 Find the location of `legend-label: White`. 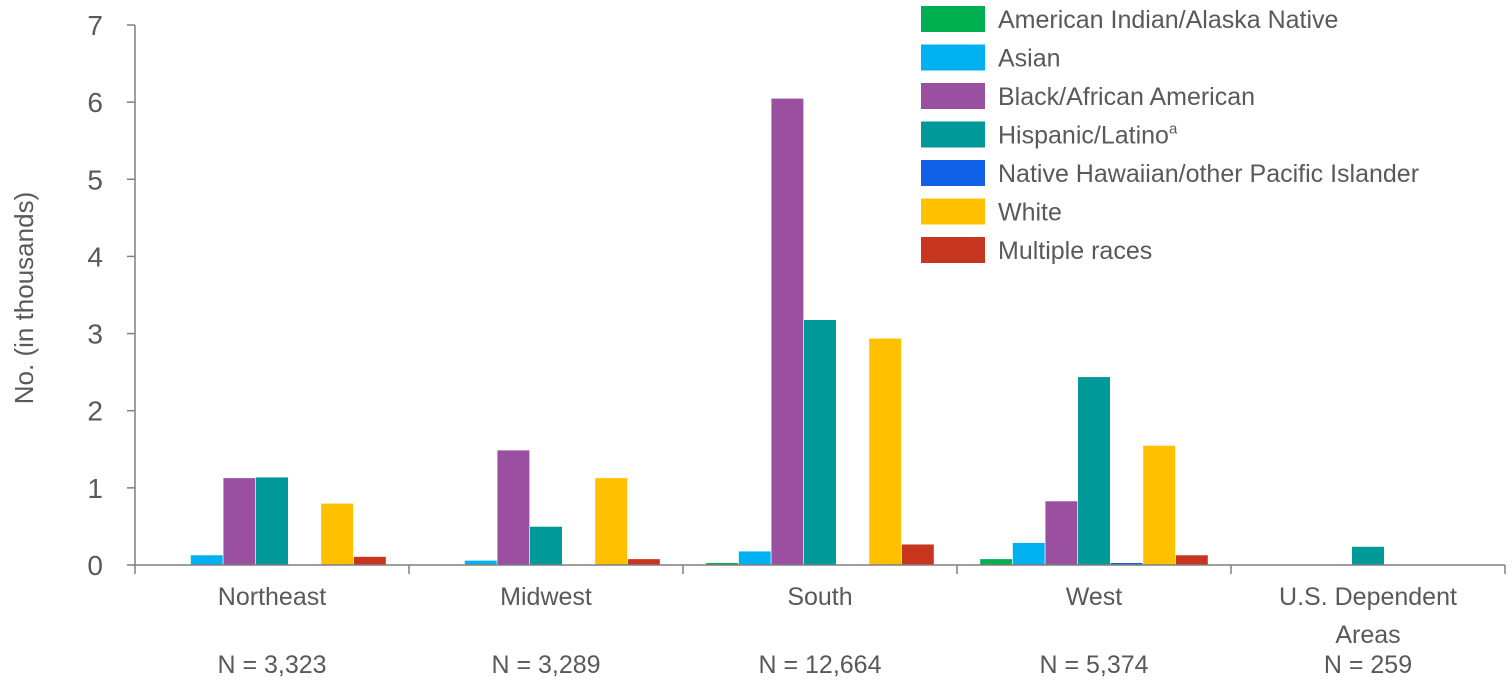

legend-label: White is located at coordinates (1030, 213).